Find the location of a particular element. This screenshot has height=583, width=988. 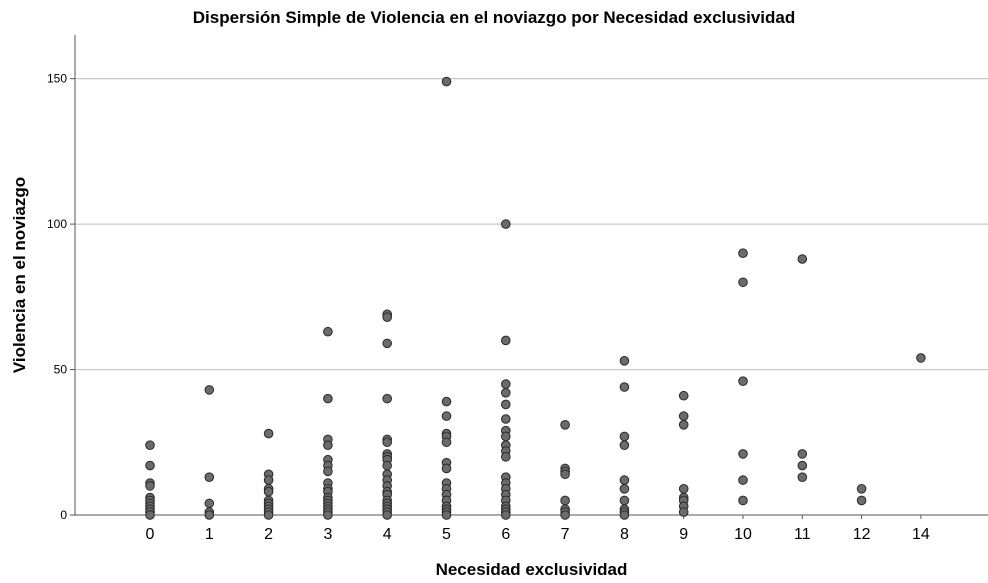

x-tick-label: 3 is located at coordinates (327, 534).